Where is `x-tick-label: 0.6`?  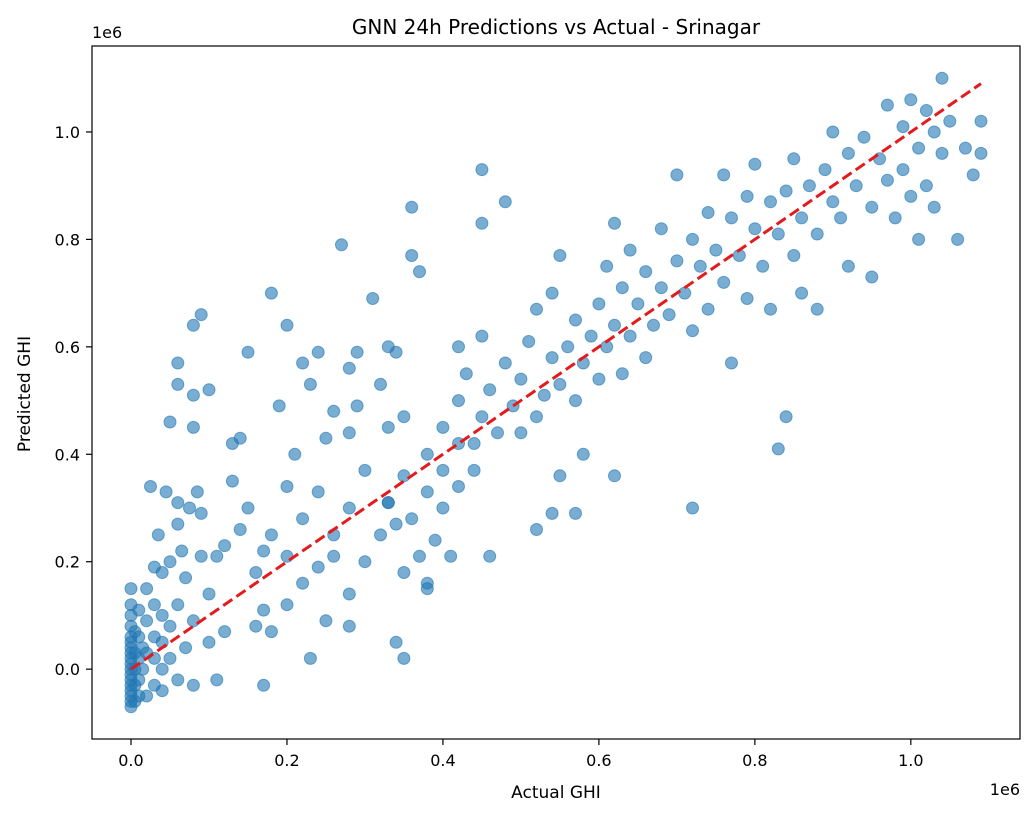 x-tick-label: 0.6 is located at coordinates (598, 760).